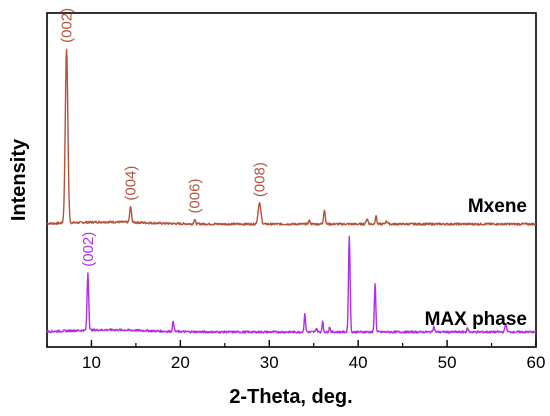 The width and height of the screenshot is (550, 416). Describe the element at coordinates (497, 206) in the screenshot. I see `series-label-mxene: Mxene` at that location.